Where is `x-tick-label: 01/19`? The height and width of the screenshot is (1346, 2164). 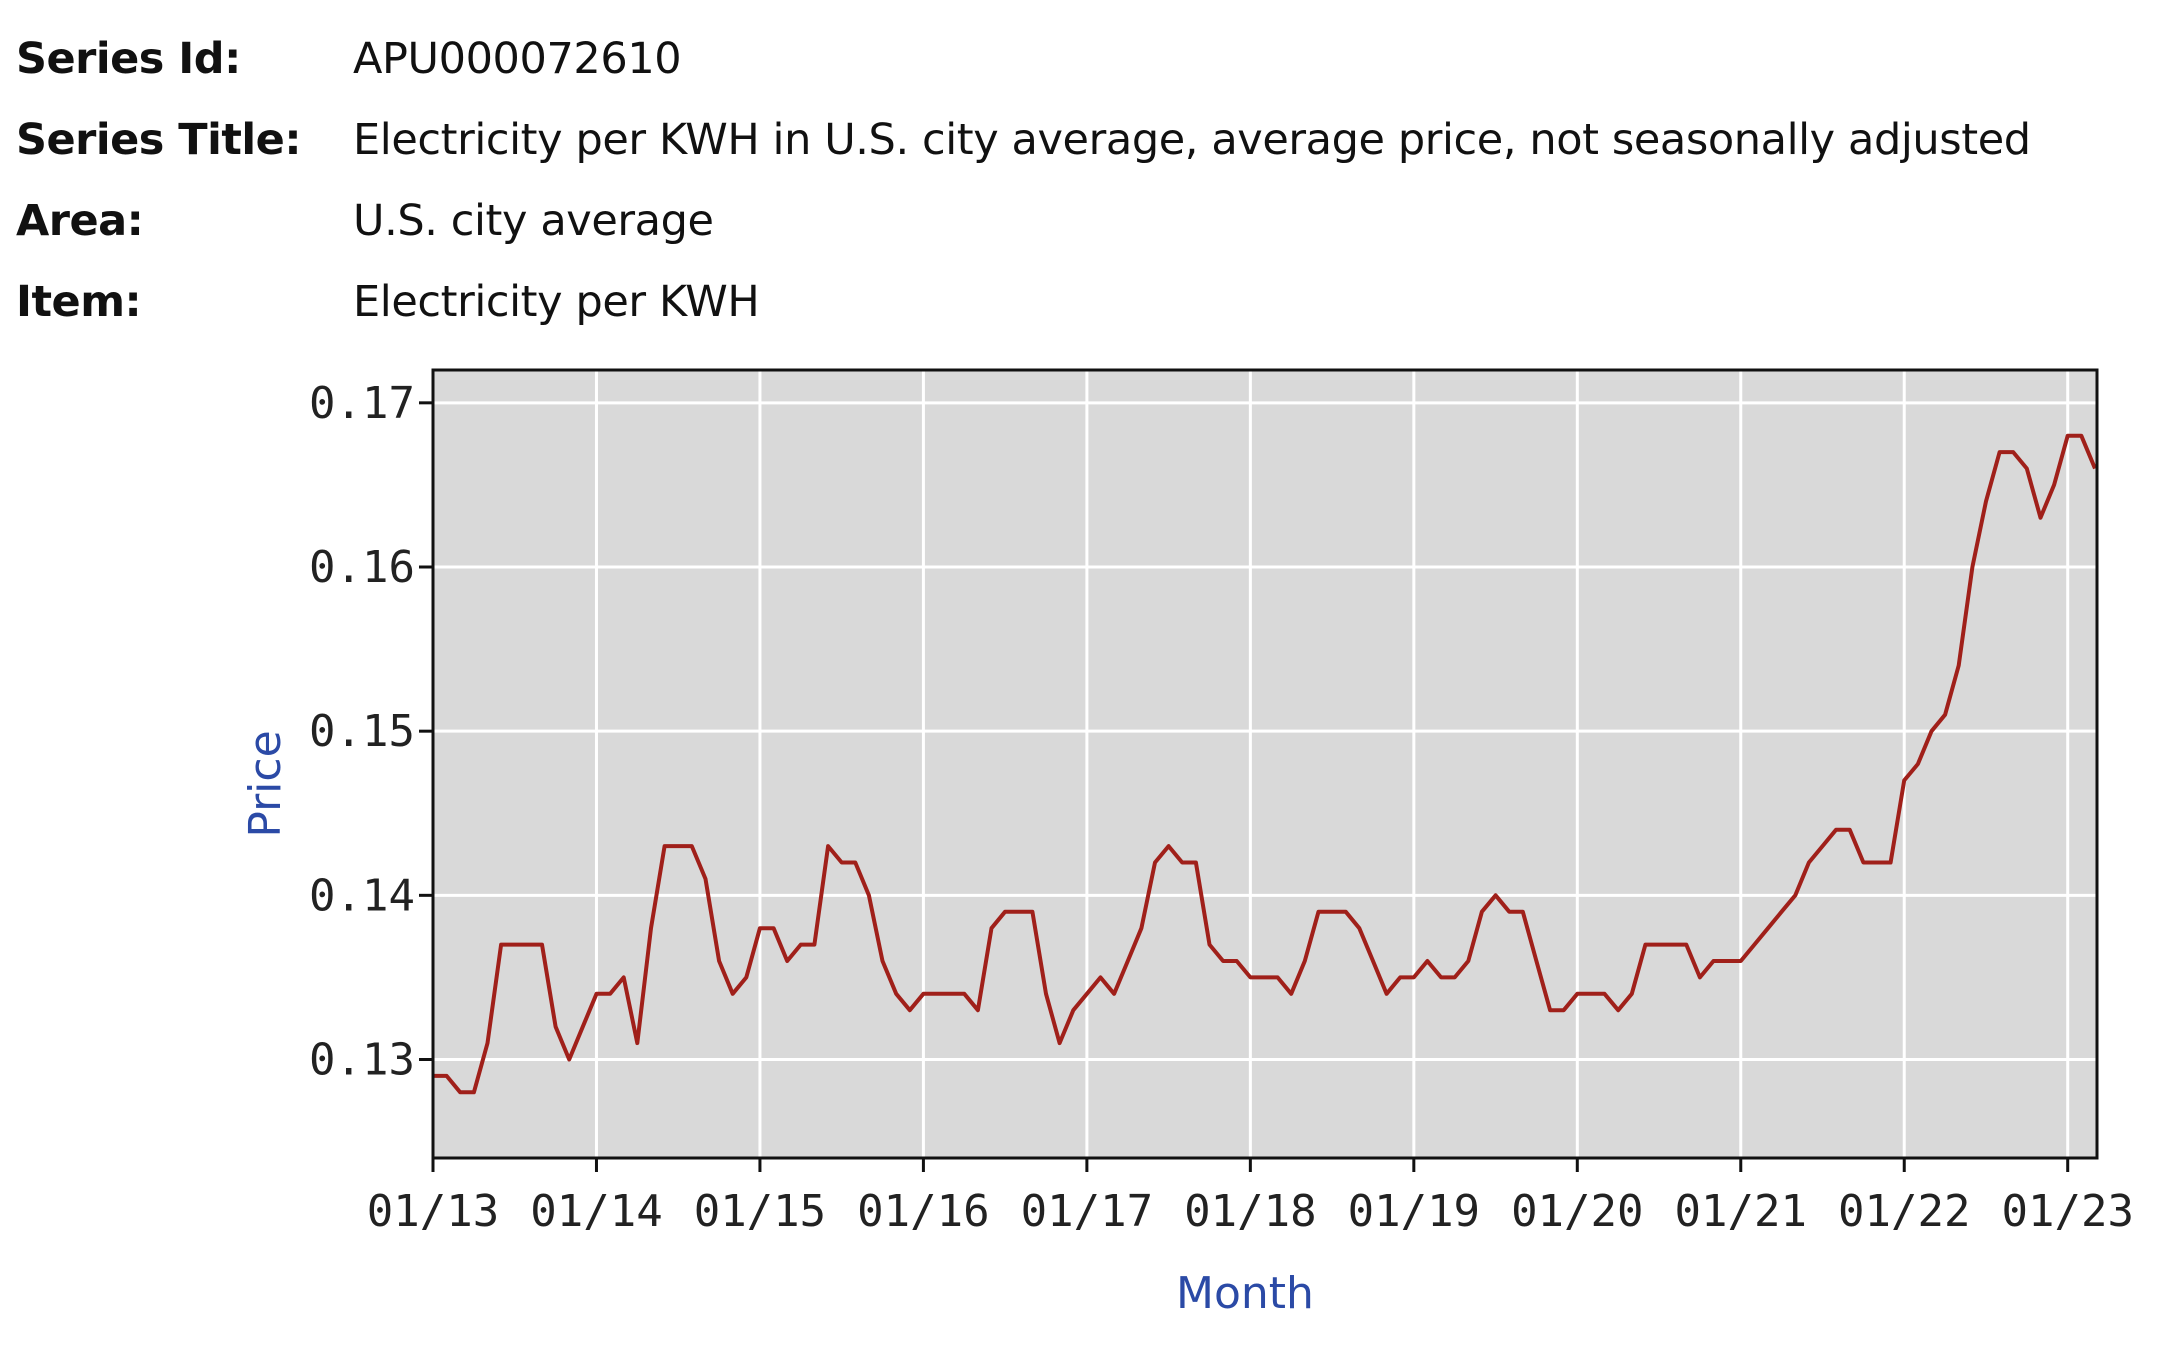 x-tick-label: 01/19 is located at coordinates (1414, 1211).